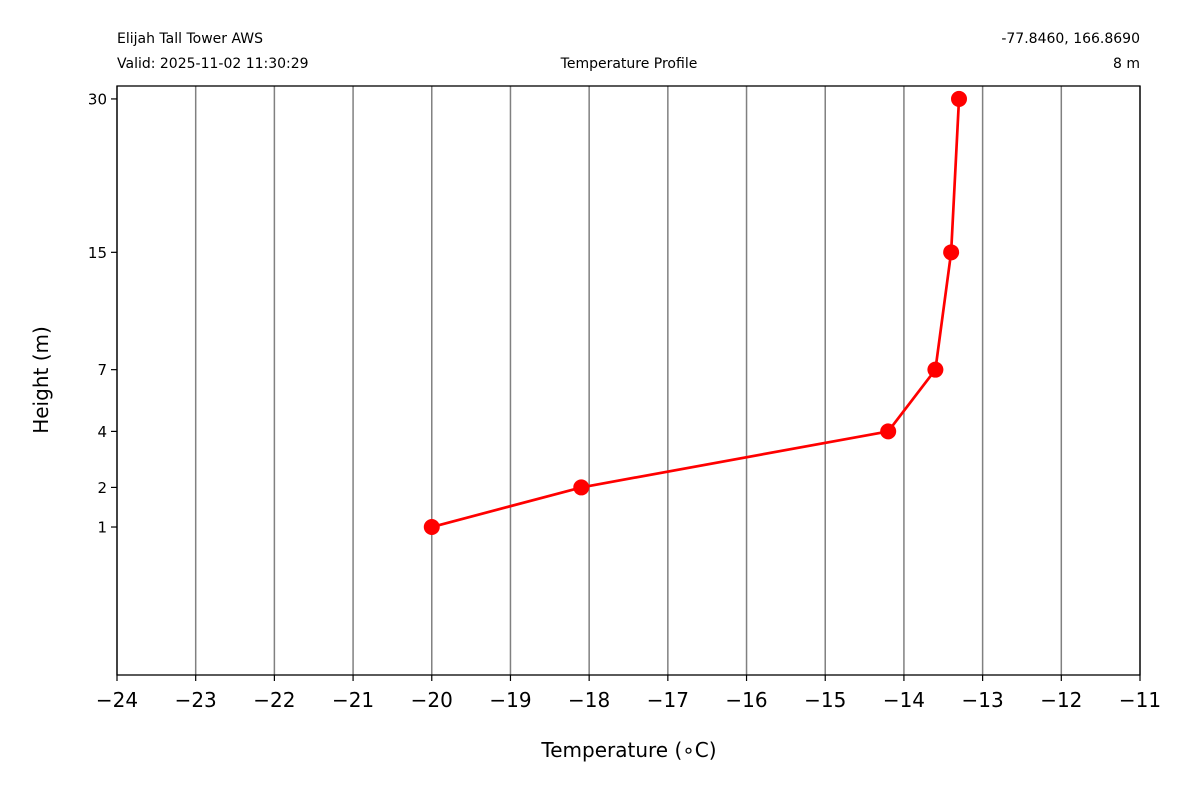 The image size is (1200, 804). What do you see at coordinates (102, 370) in the screenshot?
I see `y-tick-label: 7` at bounding box center [102, 370].